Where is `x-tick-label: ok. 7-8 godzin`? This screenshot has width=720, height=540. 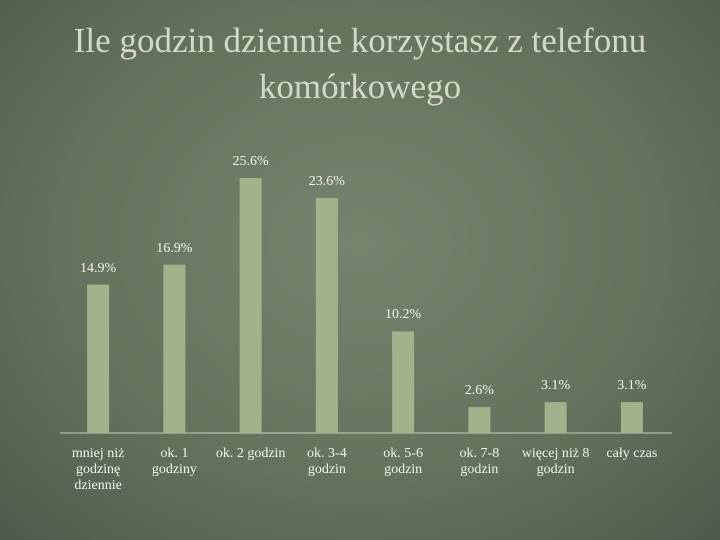 x-tick-label: ok. 7-8 godzin is located at coordinates (479, 461).